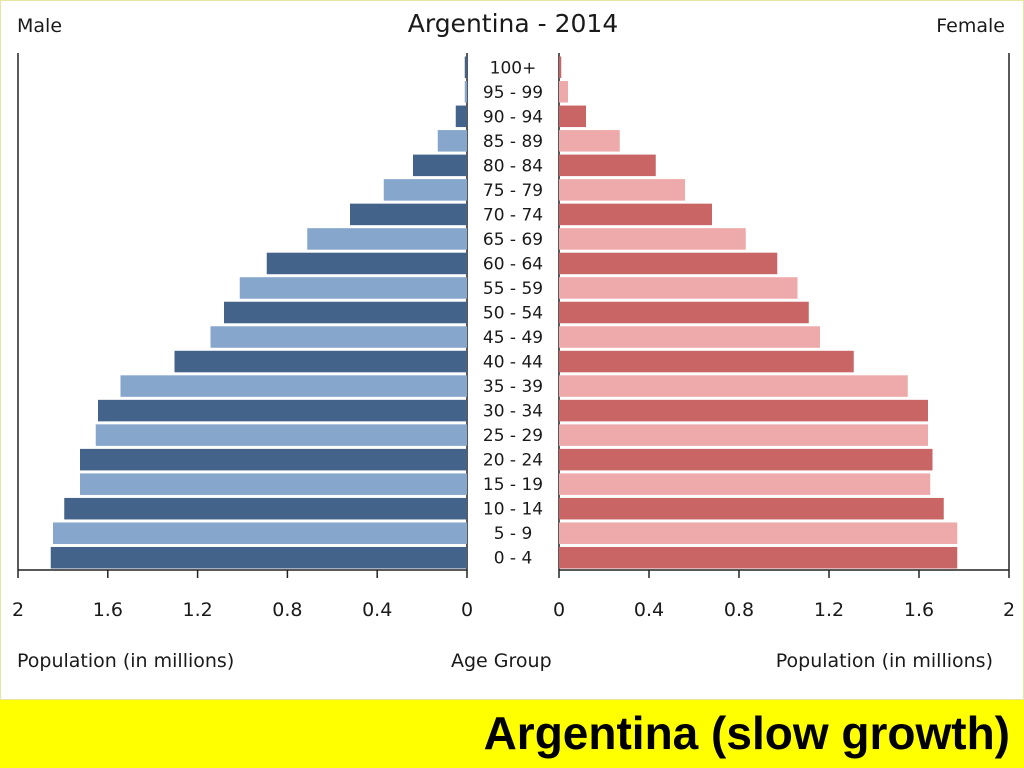 This screenshot has height=768, width=1024. What do you see at coordinates (513, 23) in the screenshot?
I see `chart-title: Argentina - 2014` at bounding box center [513, 23].